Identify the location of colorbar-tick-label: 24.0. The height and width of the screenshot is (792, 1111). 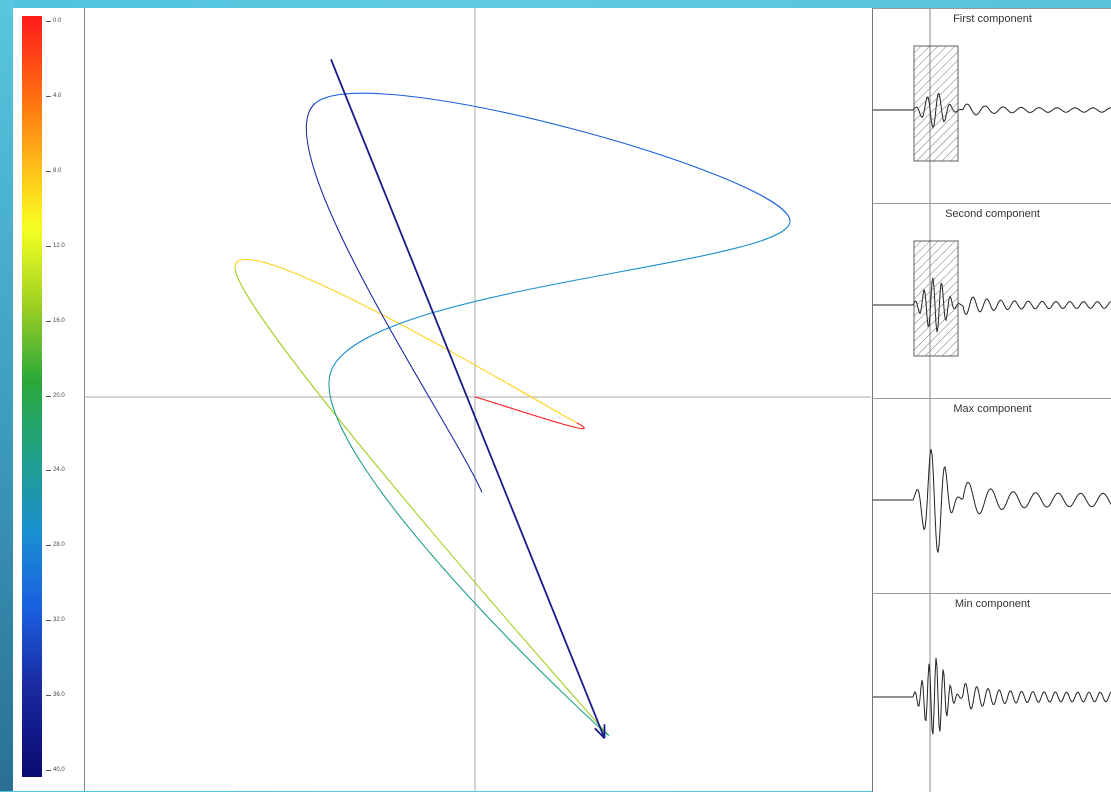
(55, 470).